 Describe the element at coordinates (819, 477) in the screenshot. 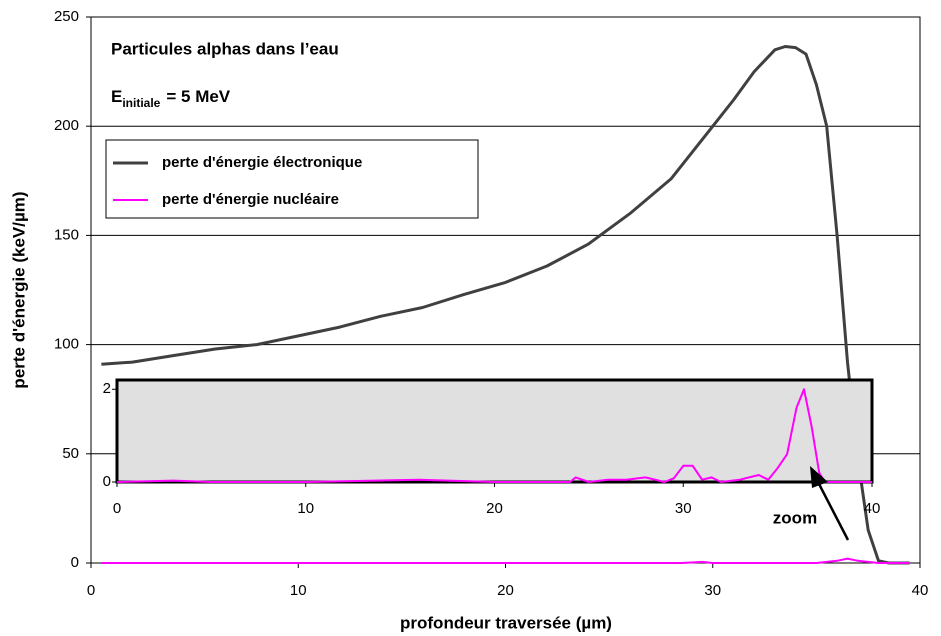

I see `zoom-arrowhead` at that location.